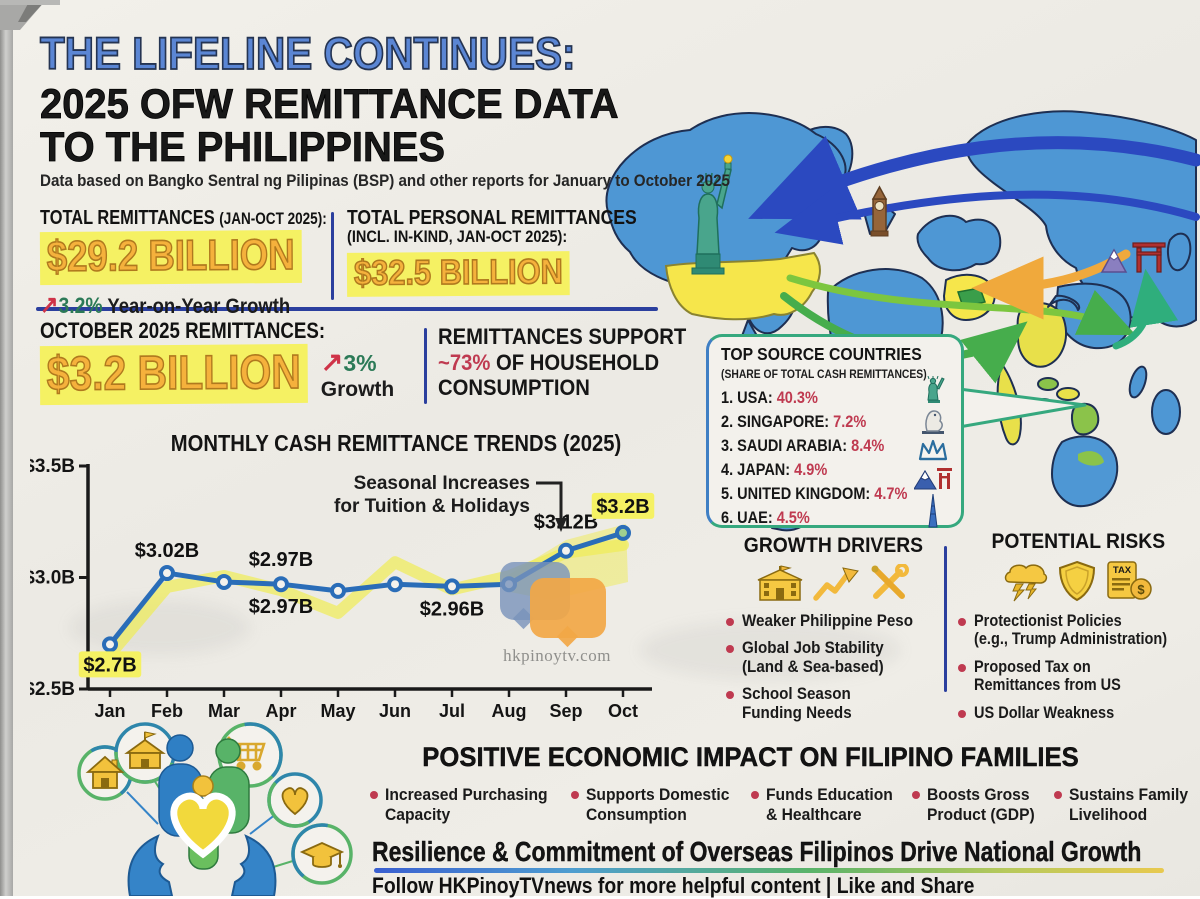  What do you see at coordinates (6, 448) in the screenshot?
I see `whiteboard-frame` at bounding box center [6, 448].